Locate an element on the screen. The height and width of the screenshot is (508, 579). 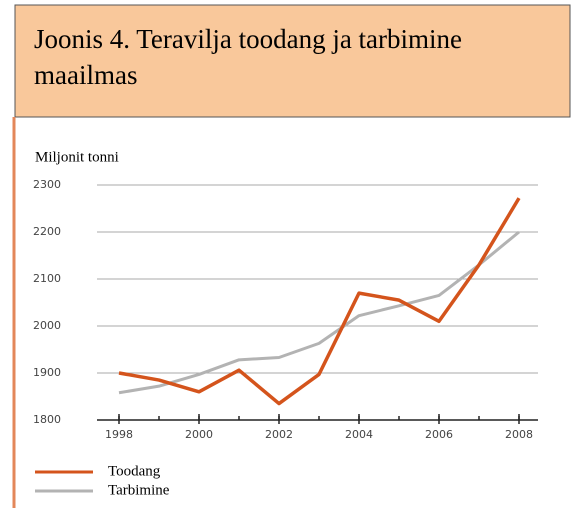
y-tick-label: 2200 is located at coordinates (47, 231).